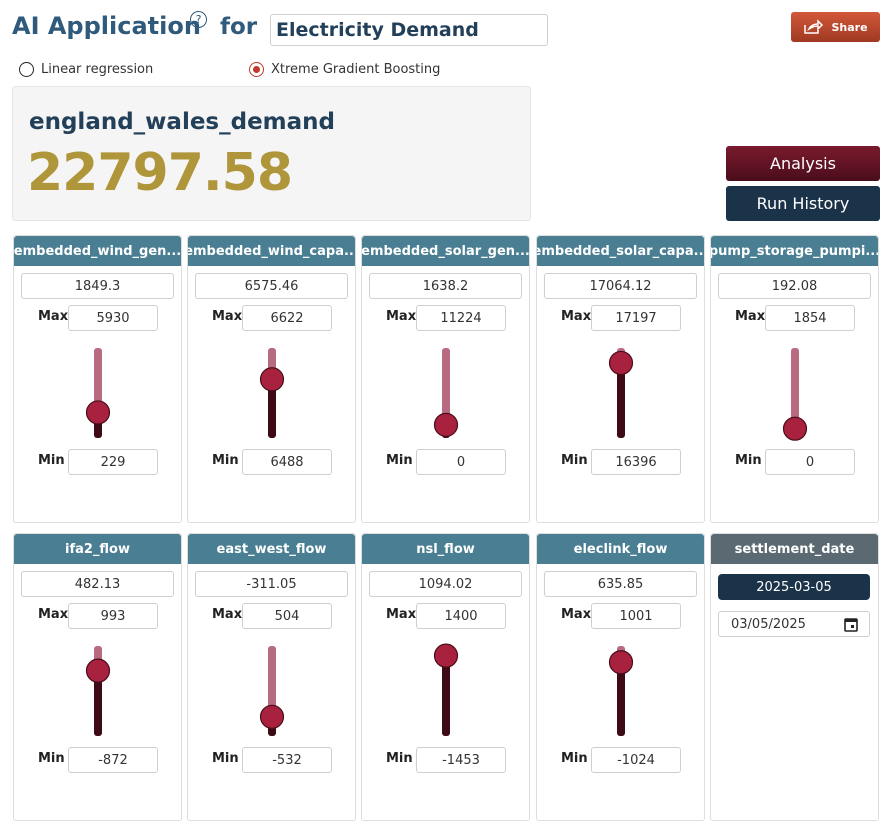 This screenshot has height=831, width=889. What do you see at coordinates (849, 27) in the screenshot?
I see `share-label: Share` at bounding box center [849, 27].